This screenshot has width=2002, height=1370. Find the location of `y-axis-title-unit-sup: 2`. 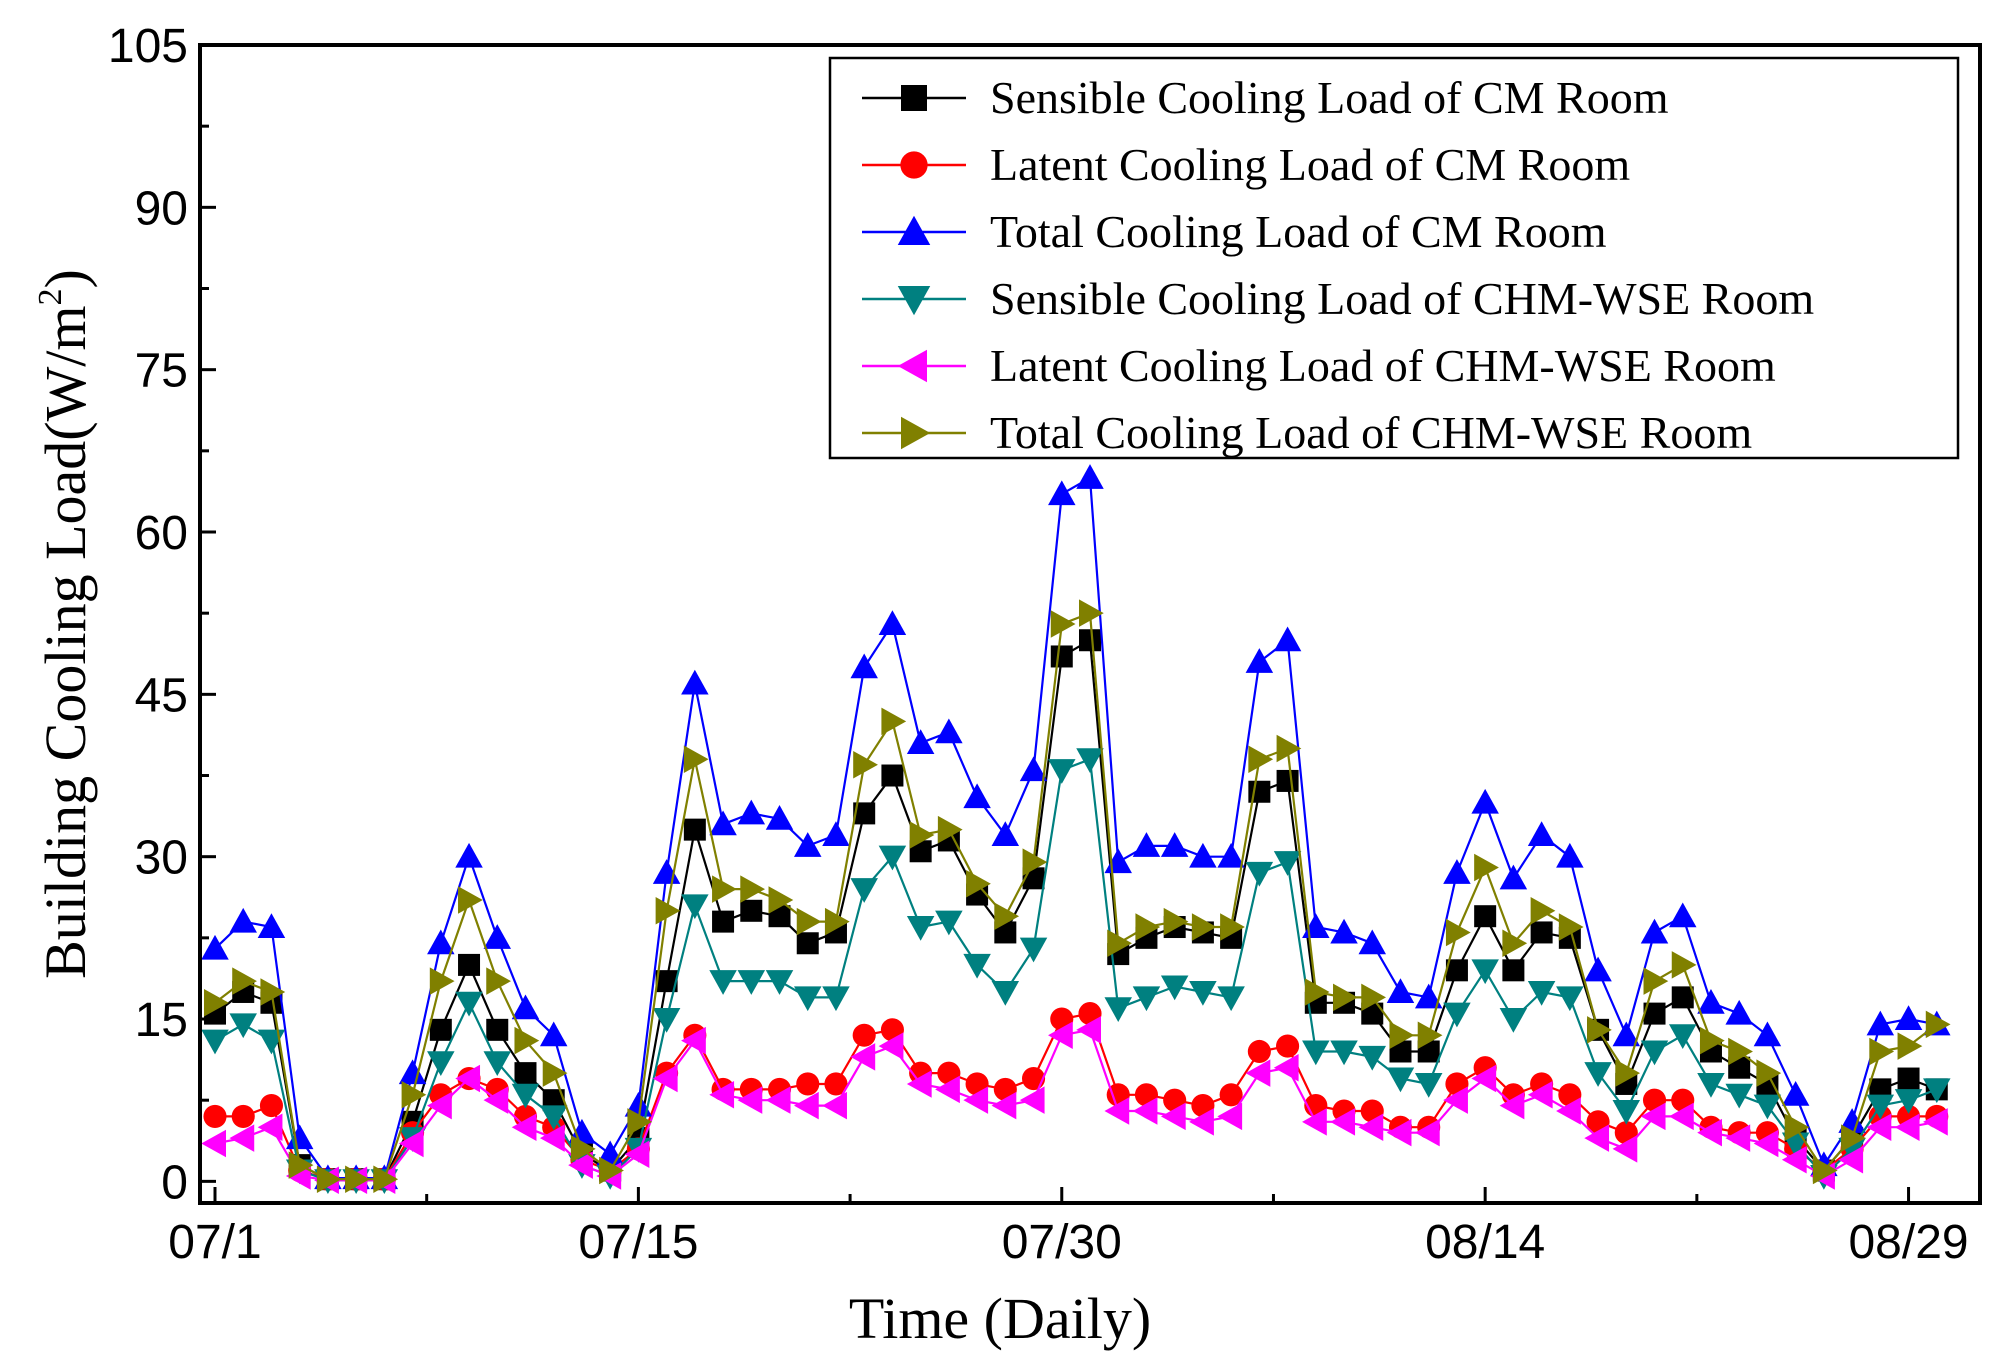

y-axis-title-unit-sup: 2 is located at coordinates (50, 296).